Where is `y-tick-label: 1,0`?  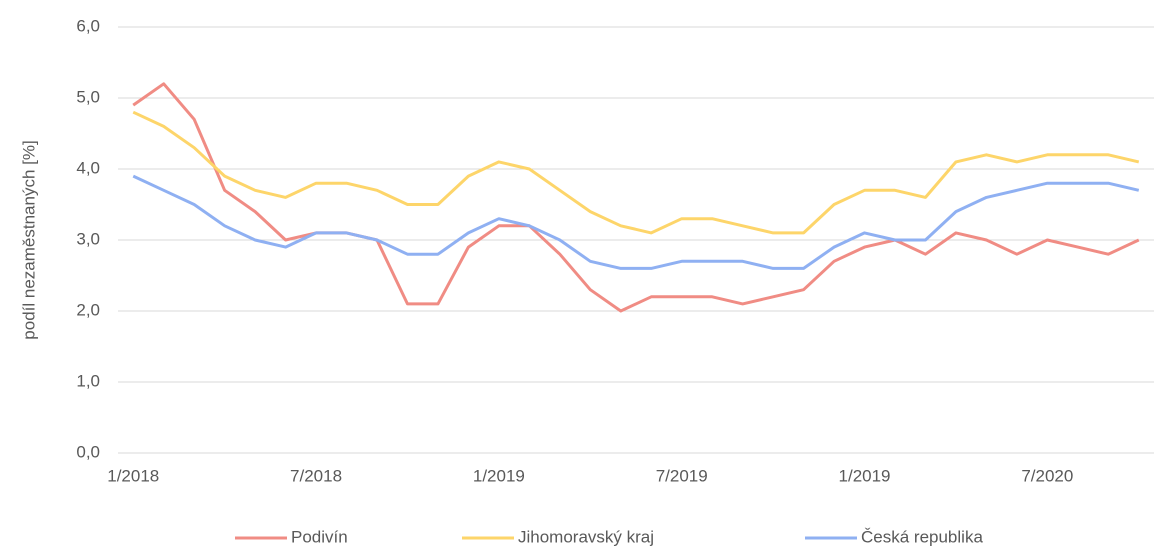 y-tick-label: 1,0 is located at coordinates (88, 380).